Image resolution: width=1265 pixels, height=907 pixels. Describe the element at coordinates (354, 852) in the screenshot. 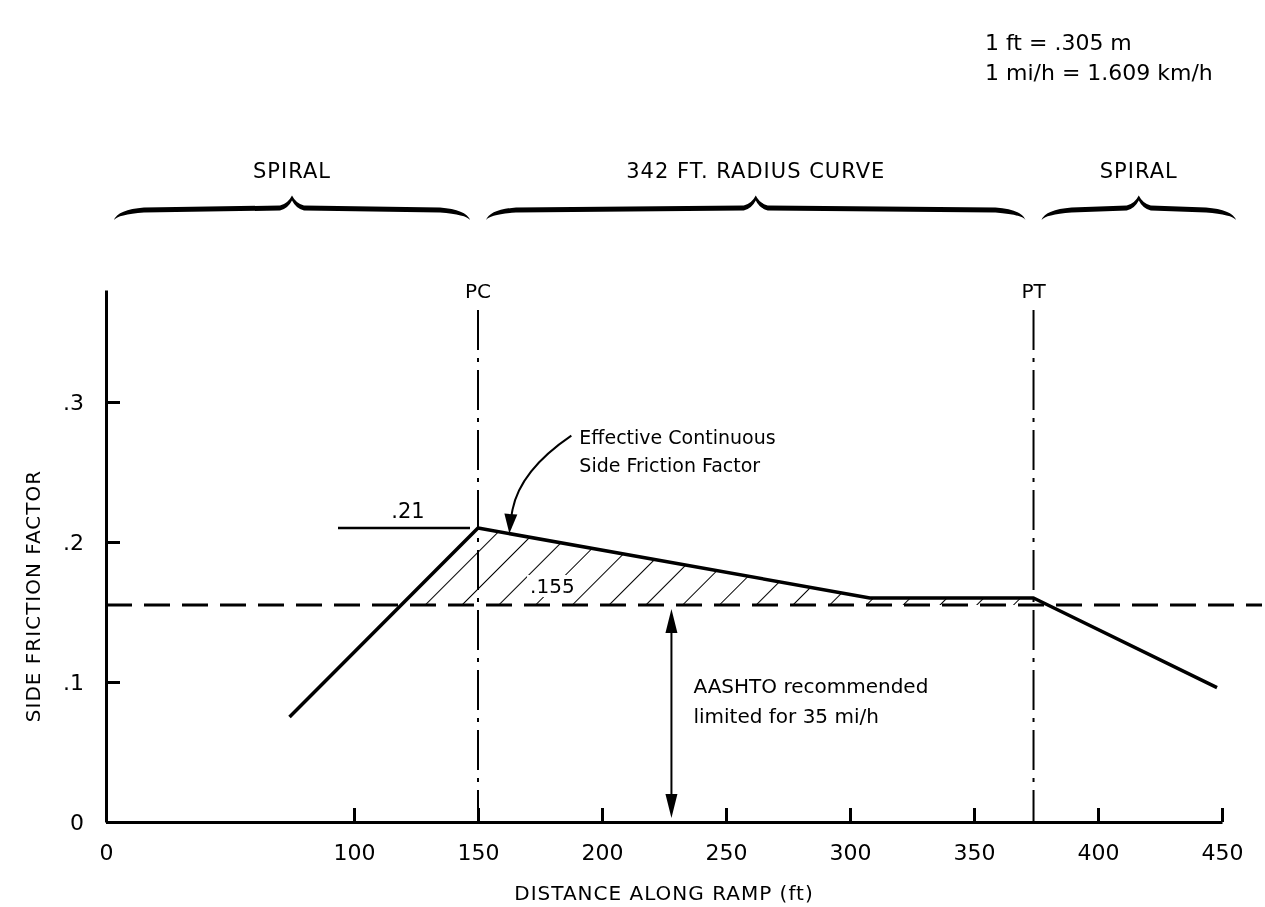

I see `x-tick-label: 100` at that location.